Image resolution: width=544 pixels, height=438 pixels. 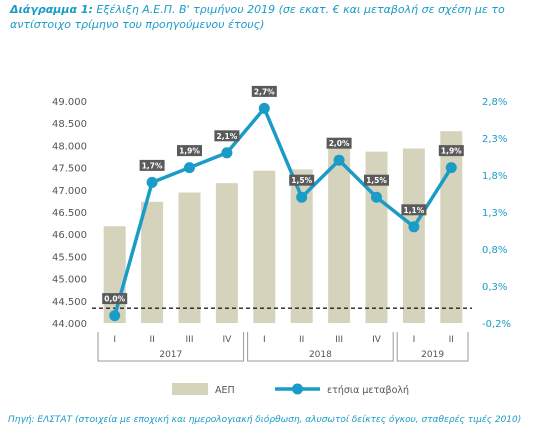 I want to click on data-label: 1,1%, so click(x=413, y=210).